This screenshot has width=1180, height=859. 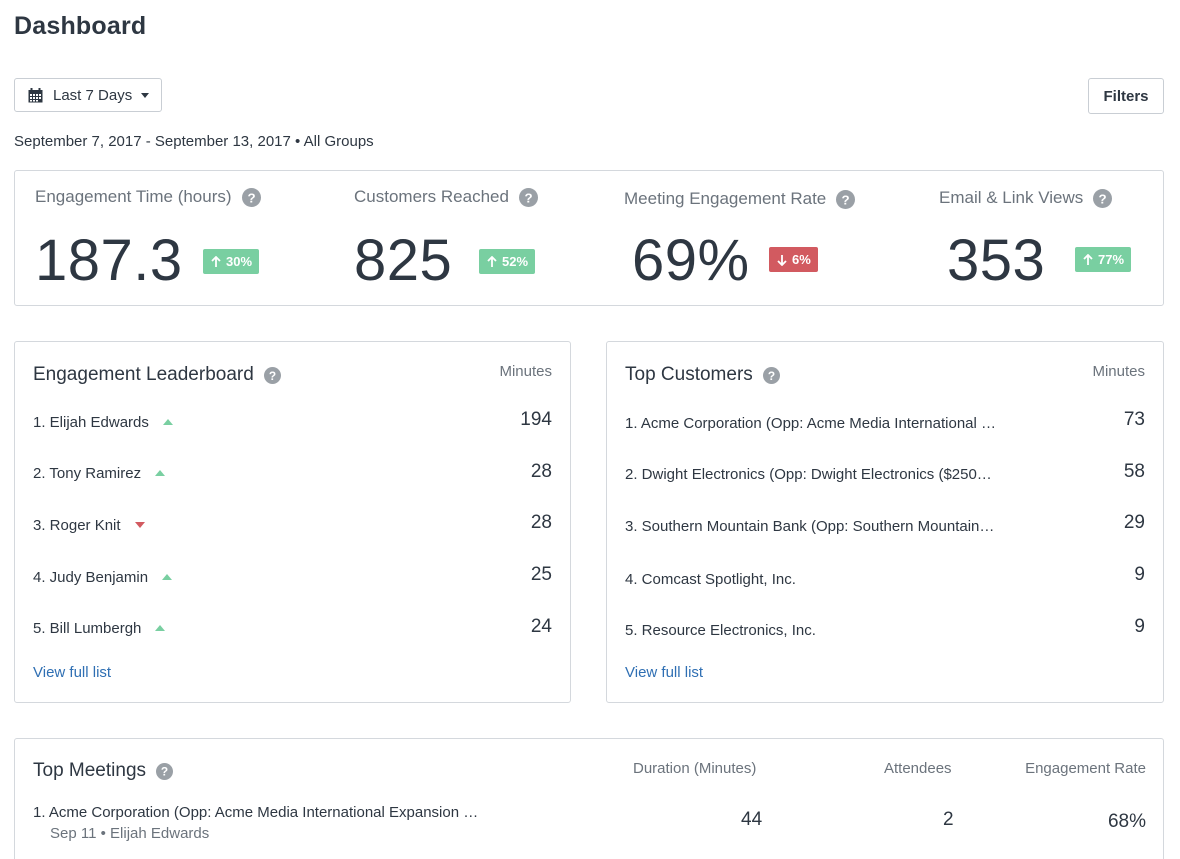 What do you see at coordinates (1011, 197) in the screenshot?
I see `kpi-label: Email & Link Views` at bounding box center [1011, 197].